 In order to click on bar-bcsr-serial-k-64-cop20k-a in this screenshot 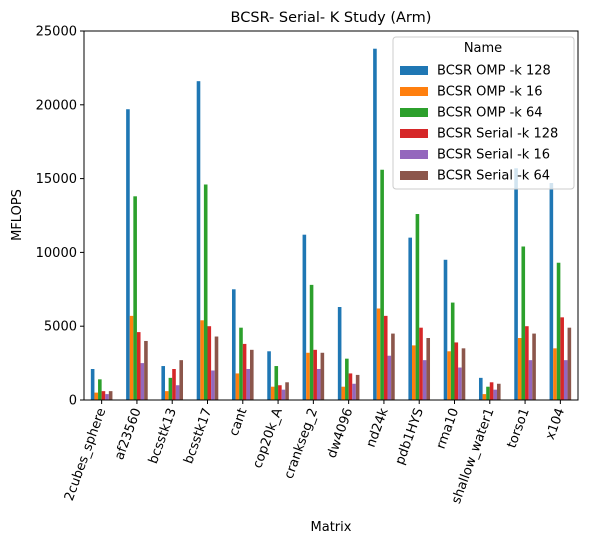, I will do `click(287, 391)`.